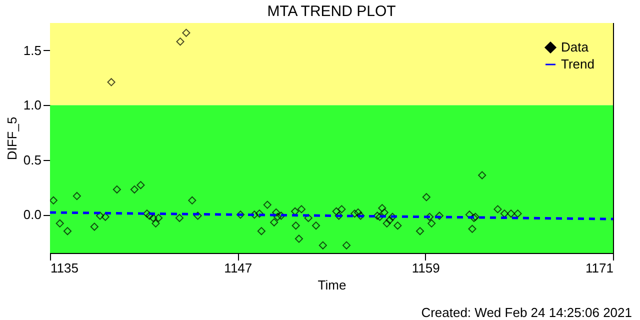 This screenshot has width=640, height=320. What do you see at coordinates (332, 285) in the screenshot?
I see `x-axis-title: Time` at bounding box center [332, 285].